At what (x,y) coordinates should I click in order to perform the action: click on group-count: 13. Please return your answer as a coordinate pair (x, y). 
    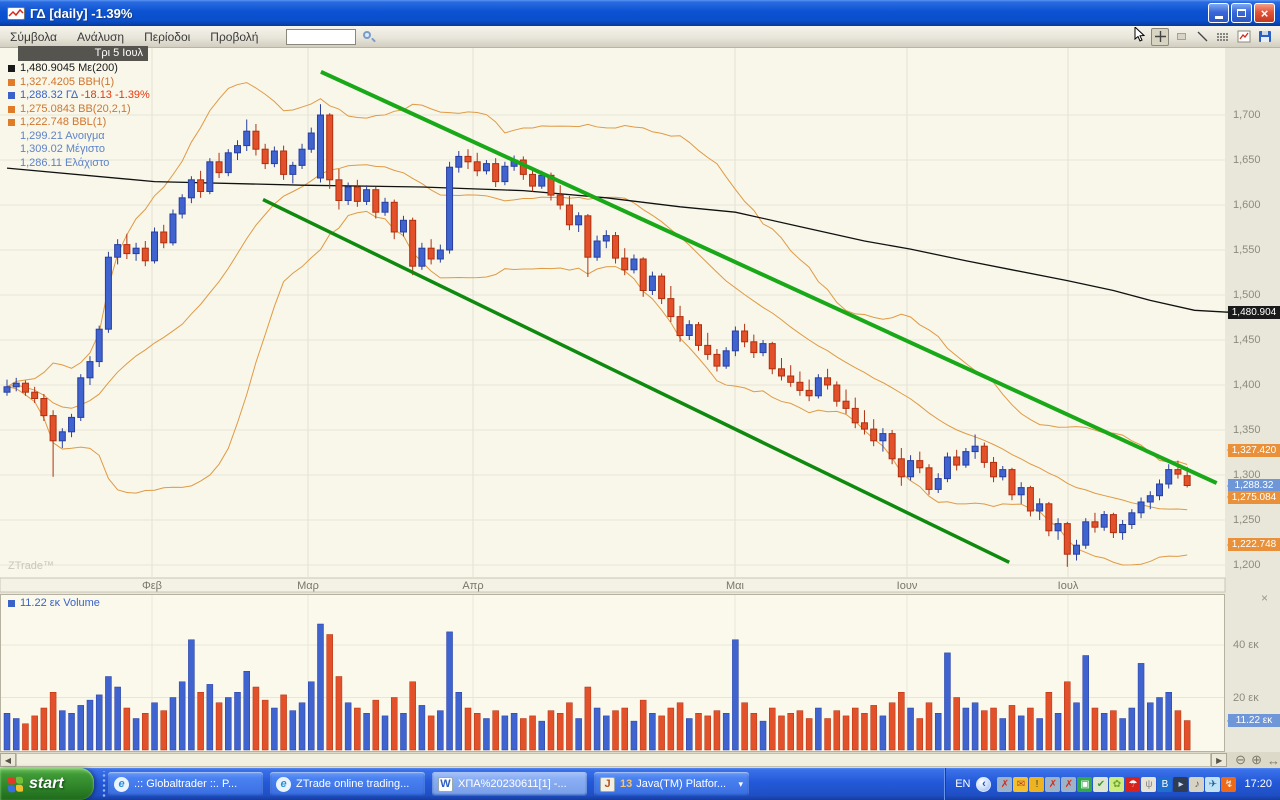
    Looking at the image, I should click on (626, 784).